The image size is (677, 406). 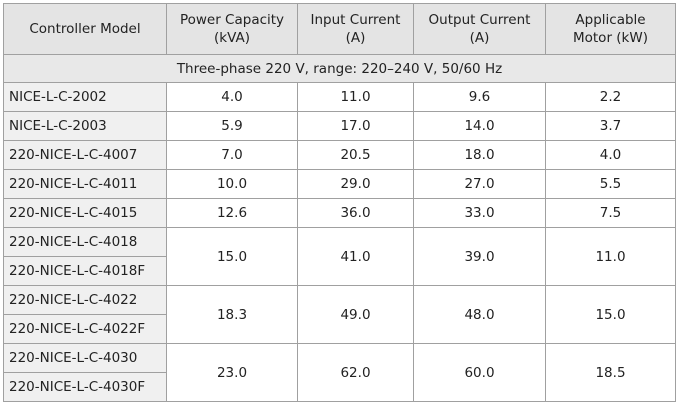 I want to click on value-cell: 5.5, so click(x=610, y=184).